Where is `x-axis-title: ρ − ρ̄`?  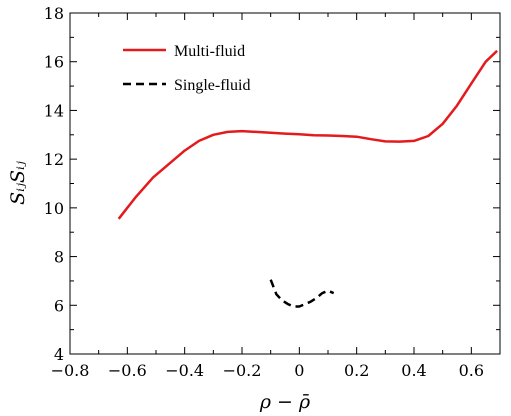
x-axis-title: ρ − ρ̄ is located at coordinates (285, 402).